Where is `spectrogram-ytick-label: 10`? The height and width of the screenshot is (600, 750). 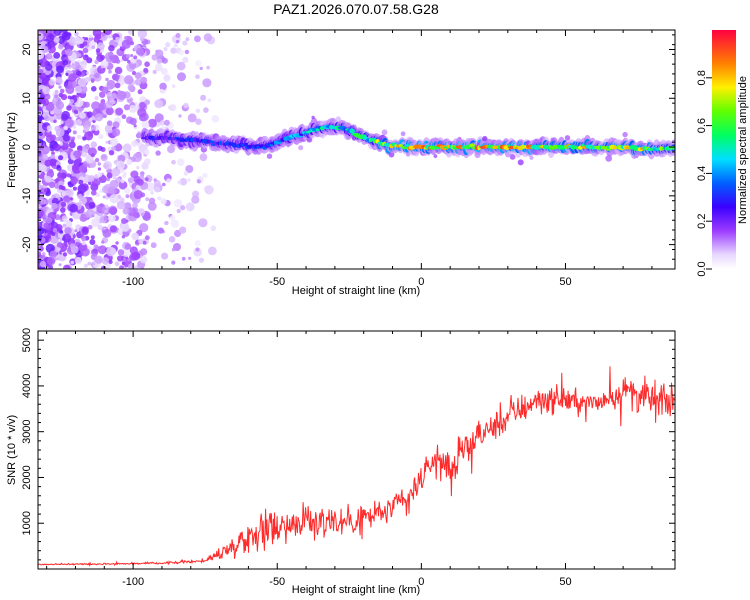 spectrogram-ytick-label: 10 is located at coordinates (27, 98).